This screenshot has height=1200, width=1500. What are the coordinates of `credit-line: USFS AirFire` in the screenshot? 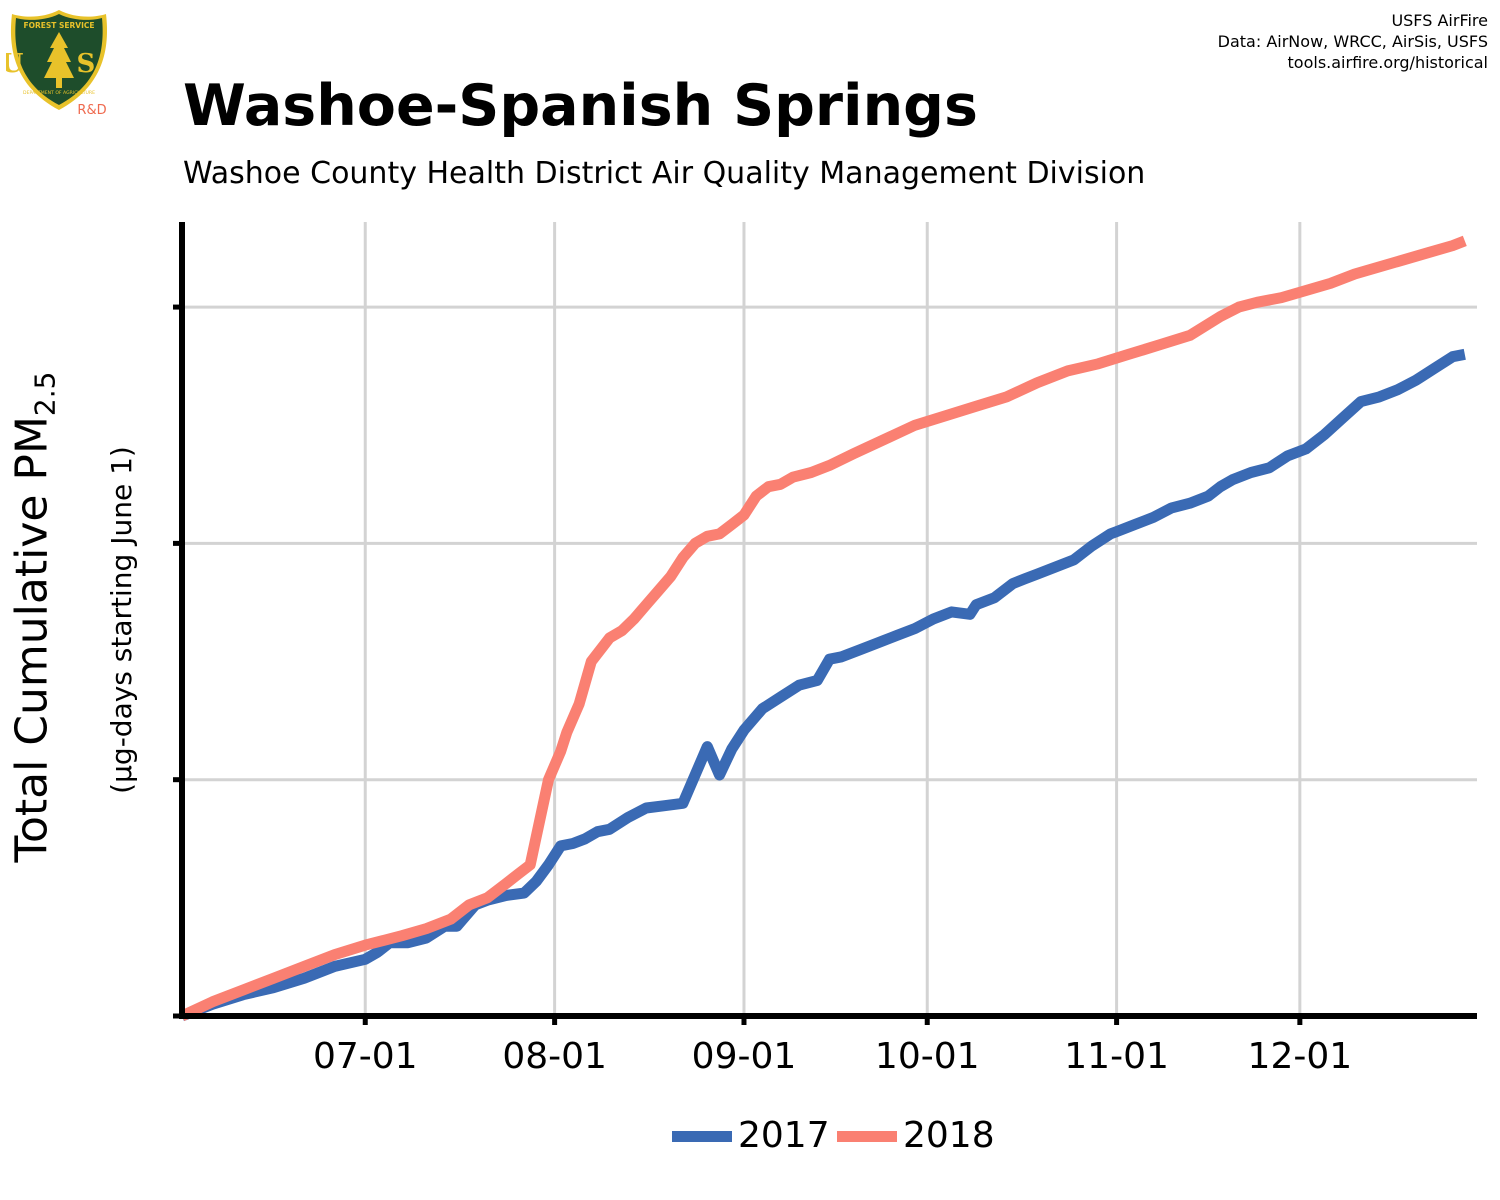 It's located at (1439, 20).